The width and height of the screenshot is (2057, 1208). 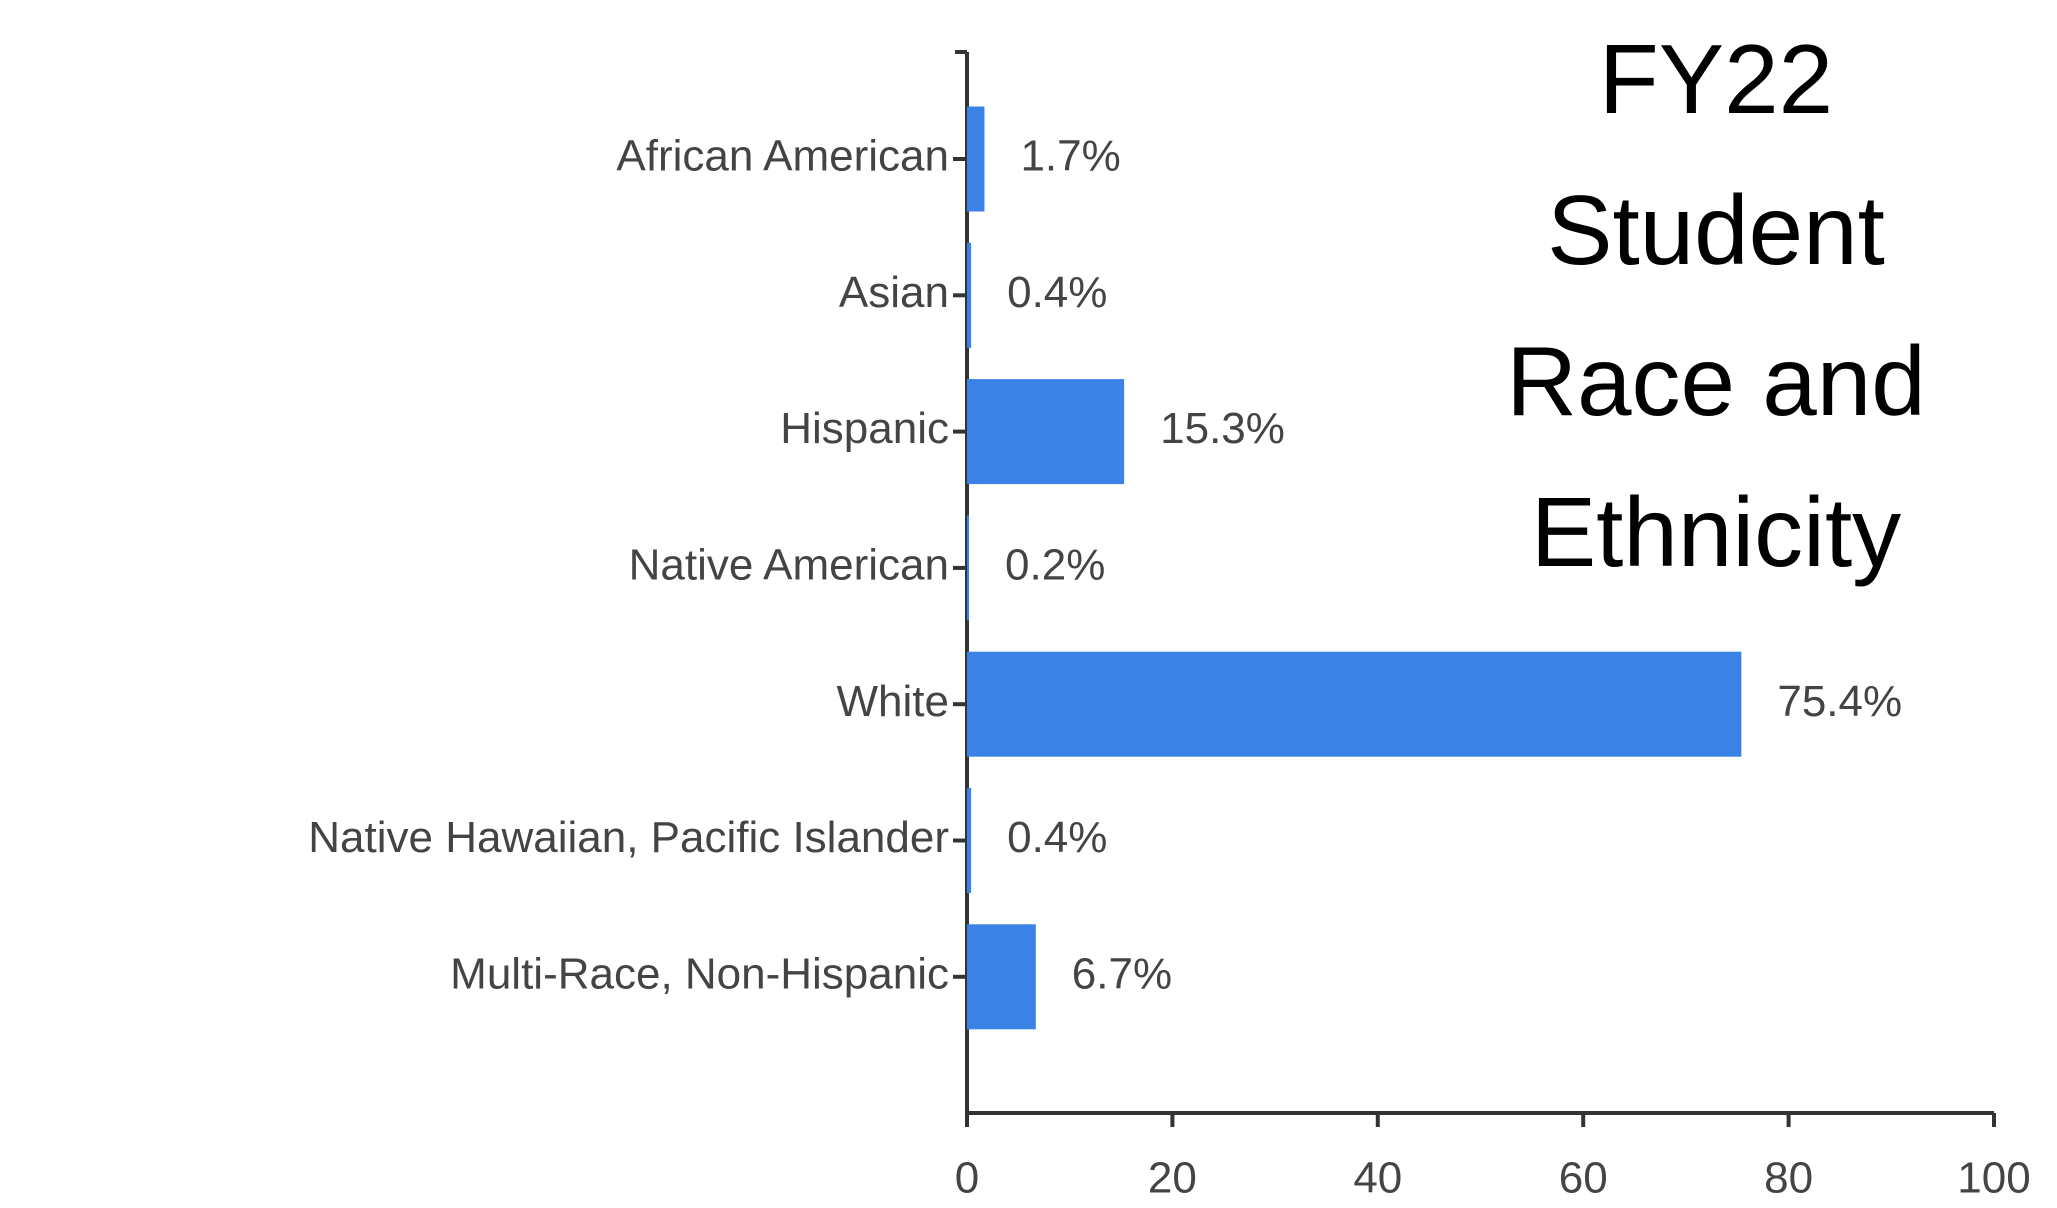 What do you see at coordinates (1122, 973) in the screenshot?
I see `value-label: 6.7%` at bounding box center [1122, 973].